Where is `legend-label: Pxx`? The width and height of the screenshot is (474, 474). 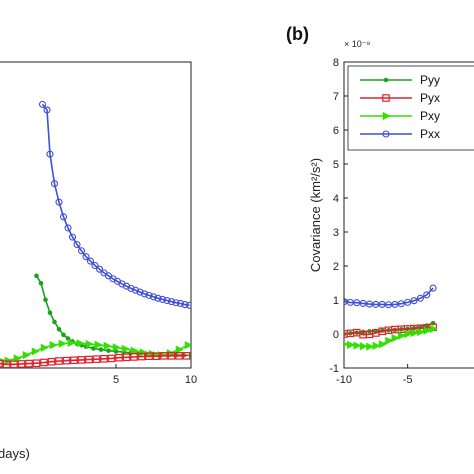
legend-label: Pxx is located at coordinates (430, 134).